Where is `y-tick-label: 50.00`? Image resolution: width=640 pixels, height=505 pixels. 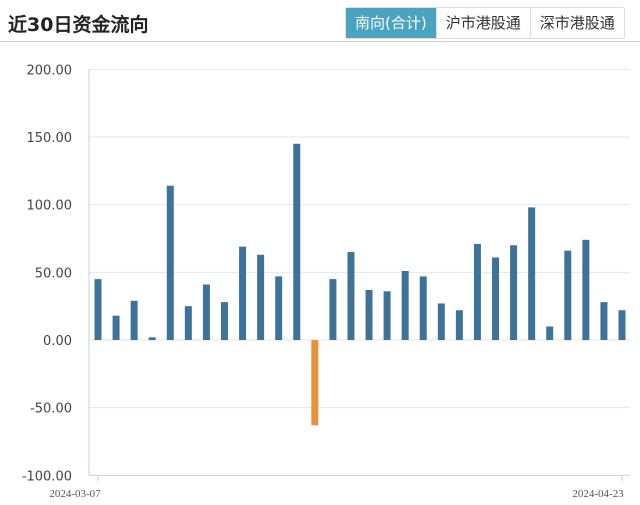
y-tick-label: 50.00 is located at coordinates (53, 273).